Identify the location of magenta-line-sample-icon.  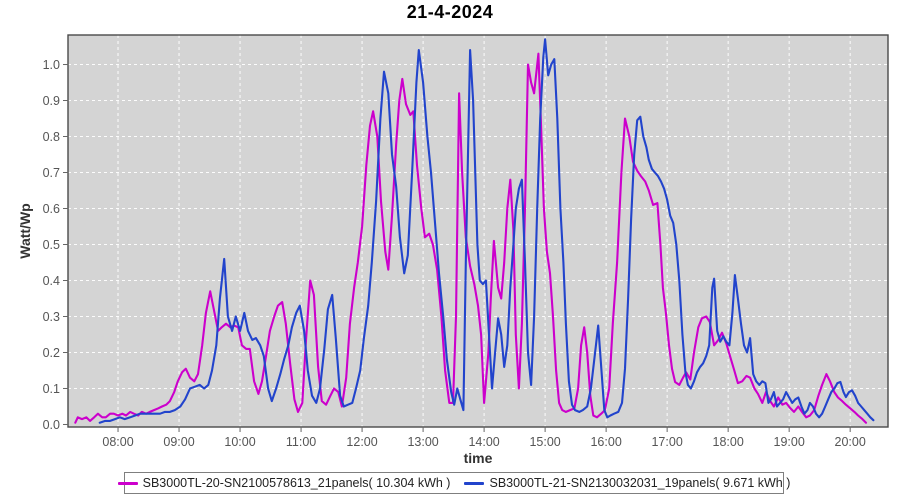
(127, 483).